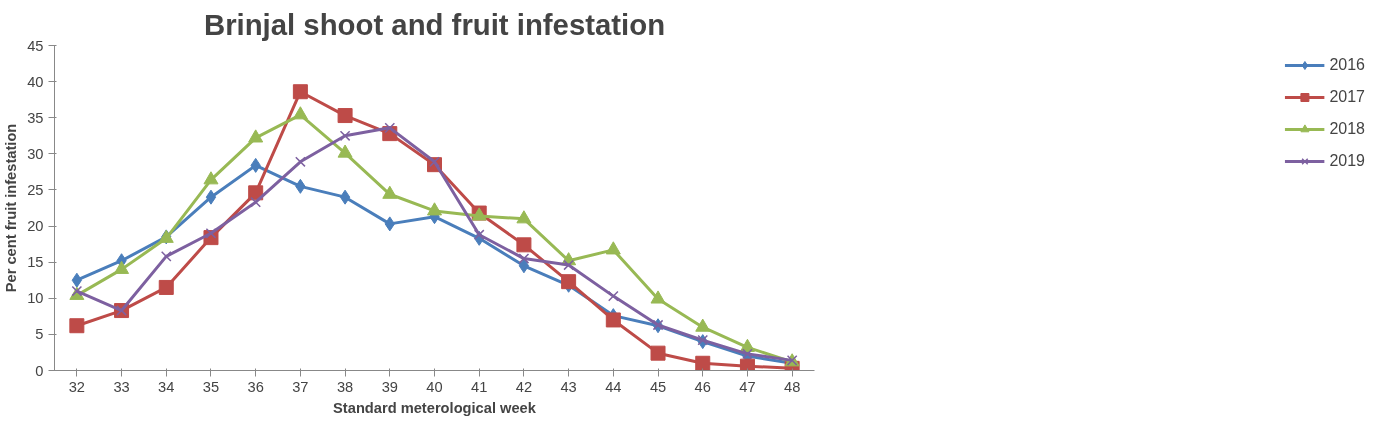  I want to click on y-tick-label: 5, so click(39, 334).